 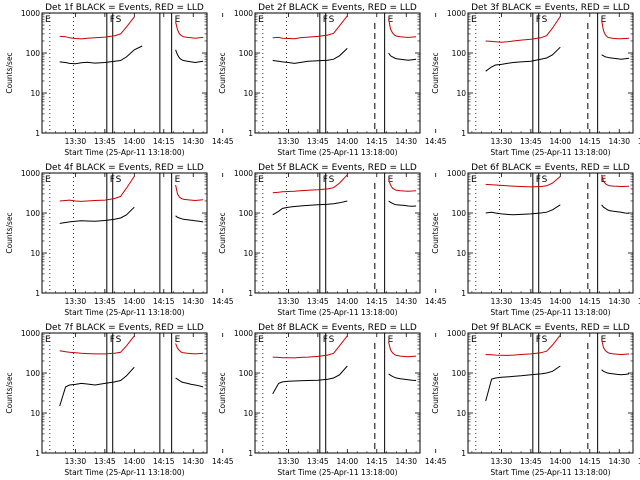 I want to click on panel-title: Det 2f BLACK = Events, RED = LLD, so click(x=337, y=8).